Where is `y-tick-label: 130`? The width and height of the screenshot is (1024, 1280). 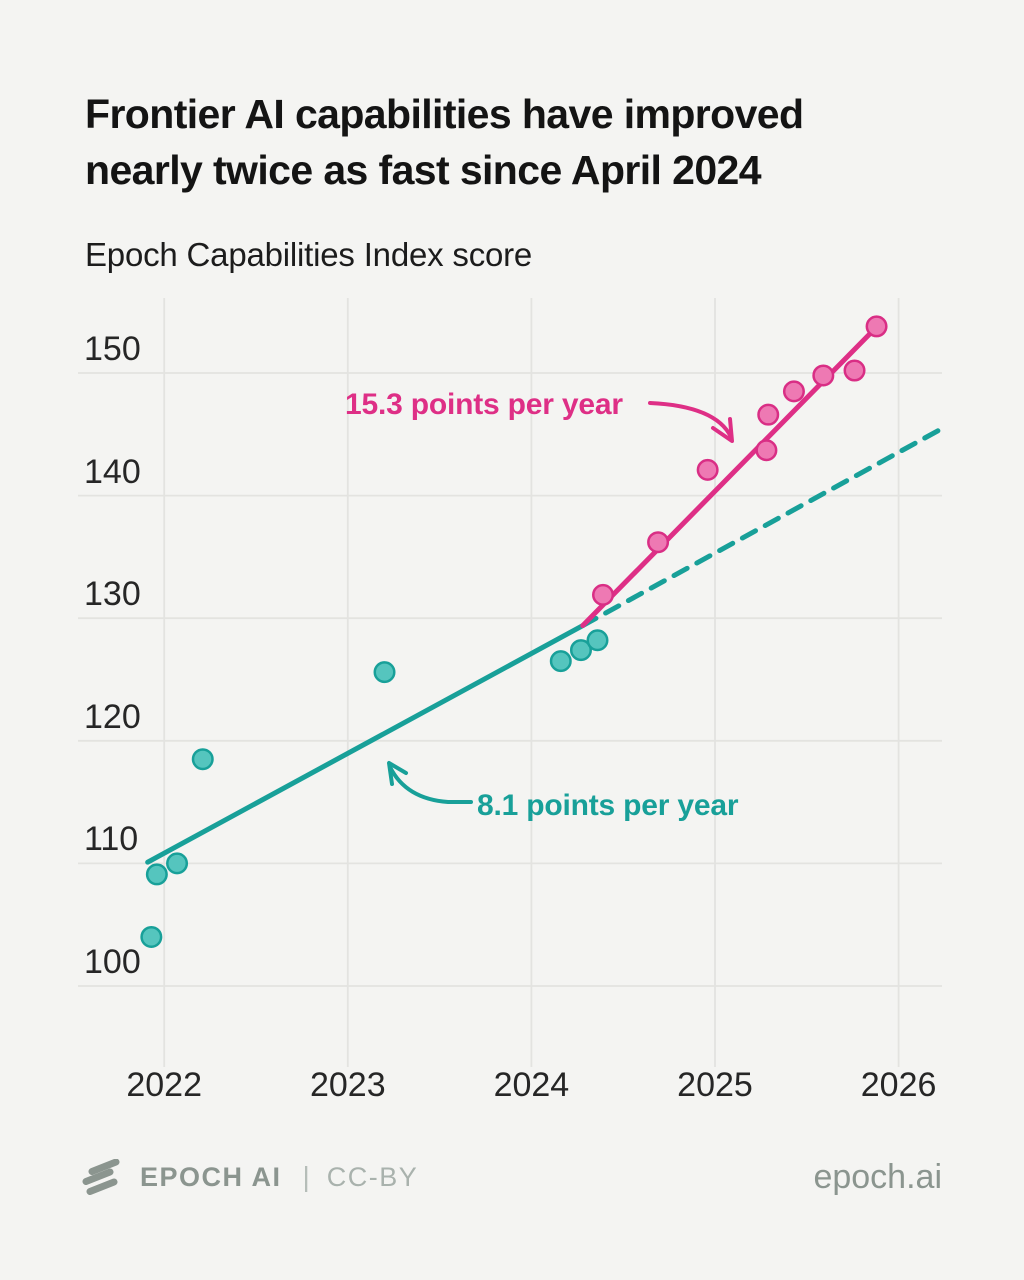
y-tick-label: 130 is located at coordinates (112, 594).